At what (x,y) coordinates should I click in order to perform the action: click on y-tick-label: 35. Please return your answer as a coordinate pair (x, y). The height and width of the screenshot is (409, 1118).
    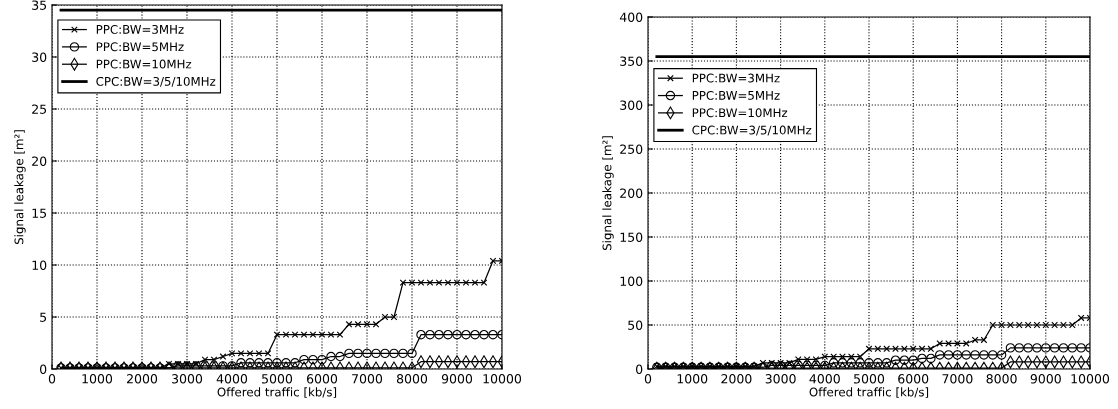
    Looking at the image, I should click on (39, 5).